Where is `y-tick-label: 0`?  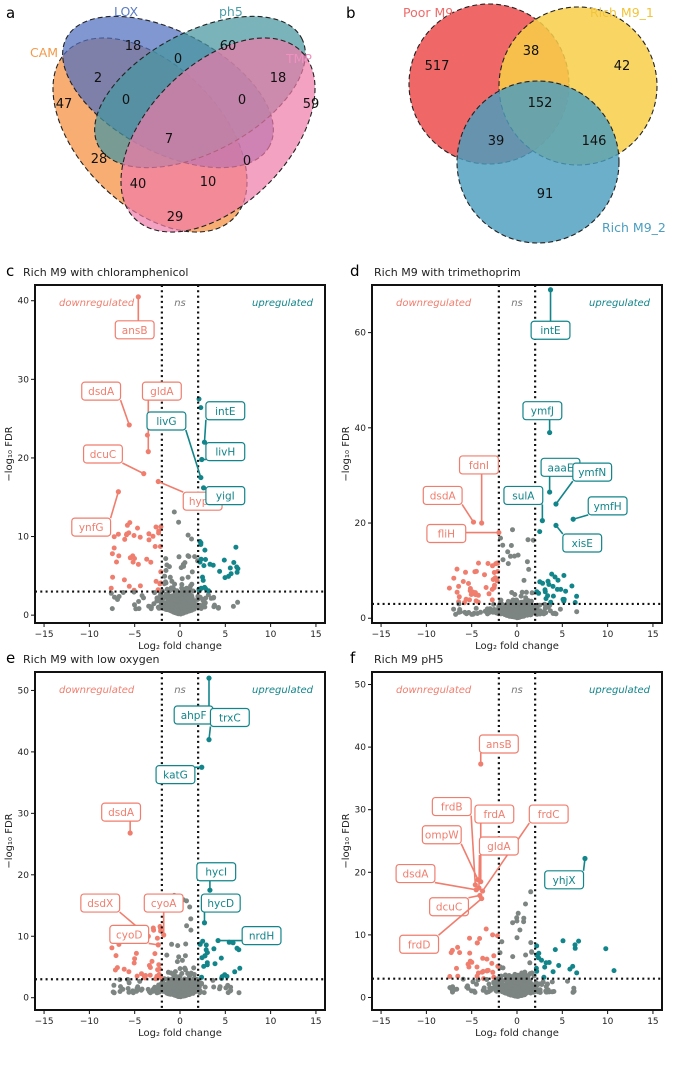
y-tick-label: 0 is located at coordinates (26, 616).